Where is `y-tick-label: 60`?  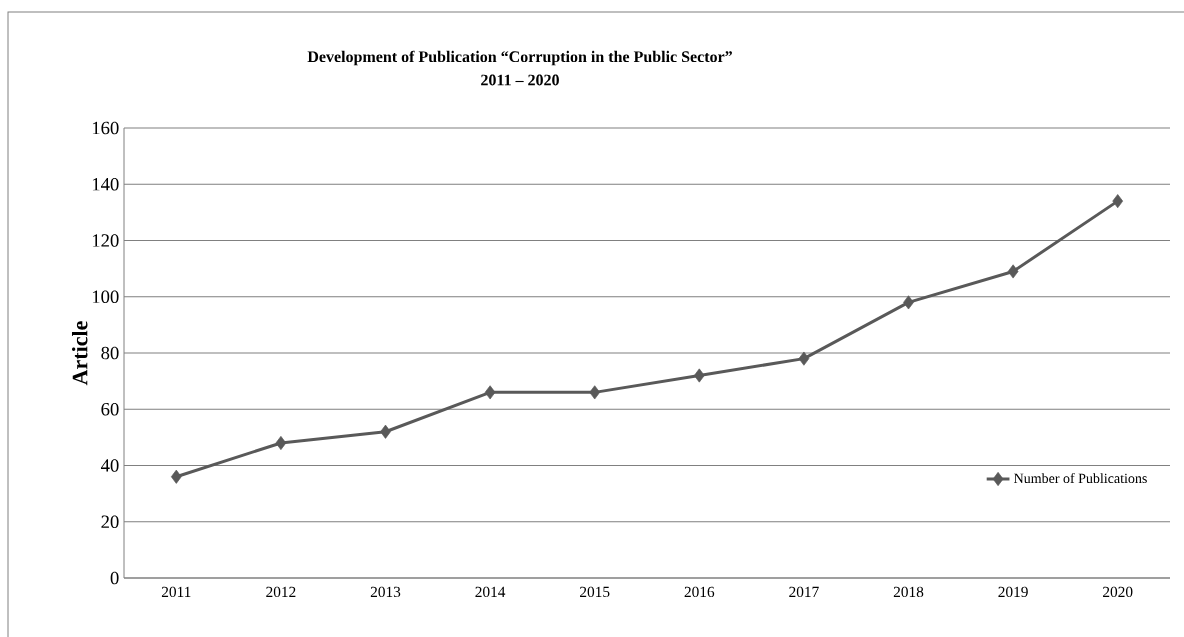
y-tick-label: 60 is located at coordinates (110, 409).